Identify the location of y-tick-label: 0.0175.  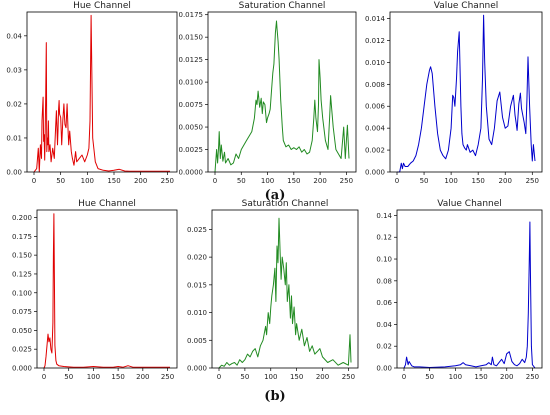
(191, 15).